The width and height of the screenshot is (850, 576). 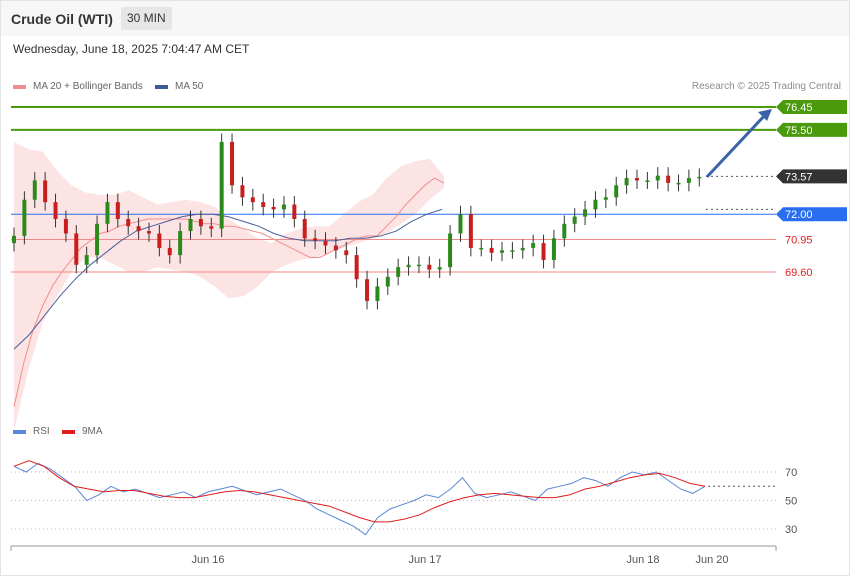 What do you see at coordinates (41, 431) in the screenshot?
I see `legend-rsi-label: RSI` at bounding box center [41, 431].